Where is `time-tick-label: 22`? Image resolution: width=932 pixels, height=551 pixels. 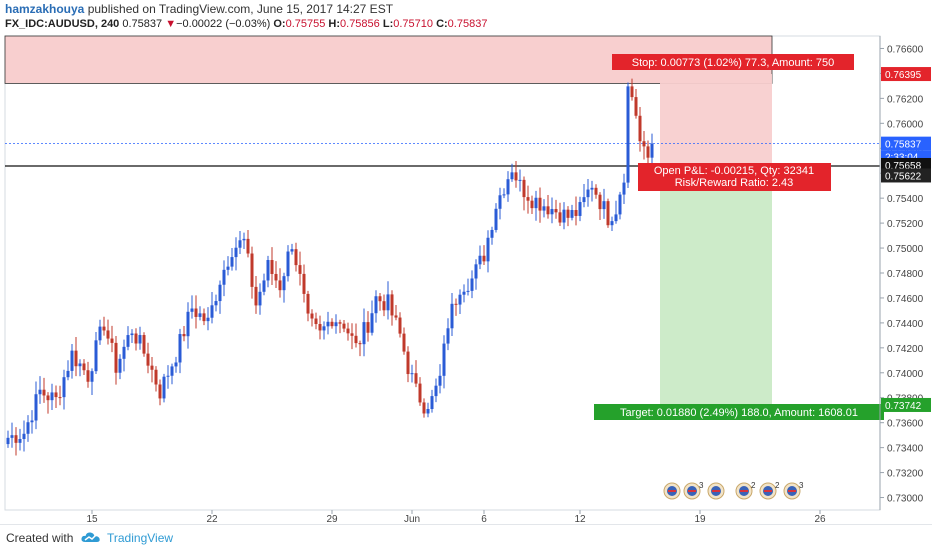
time-tick-label: 22 is located at coordinates (212, 519).